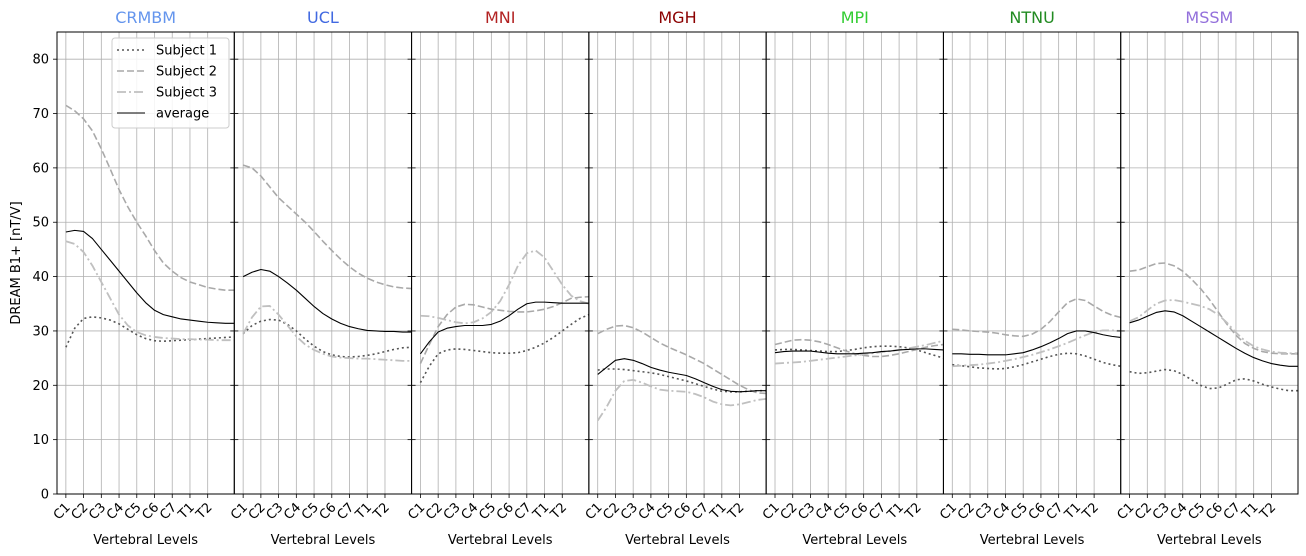  I want to click on panel-title: MGH, so click(677, 17).